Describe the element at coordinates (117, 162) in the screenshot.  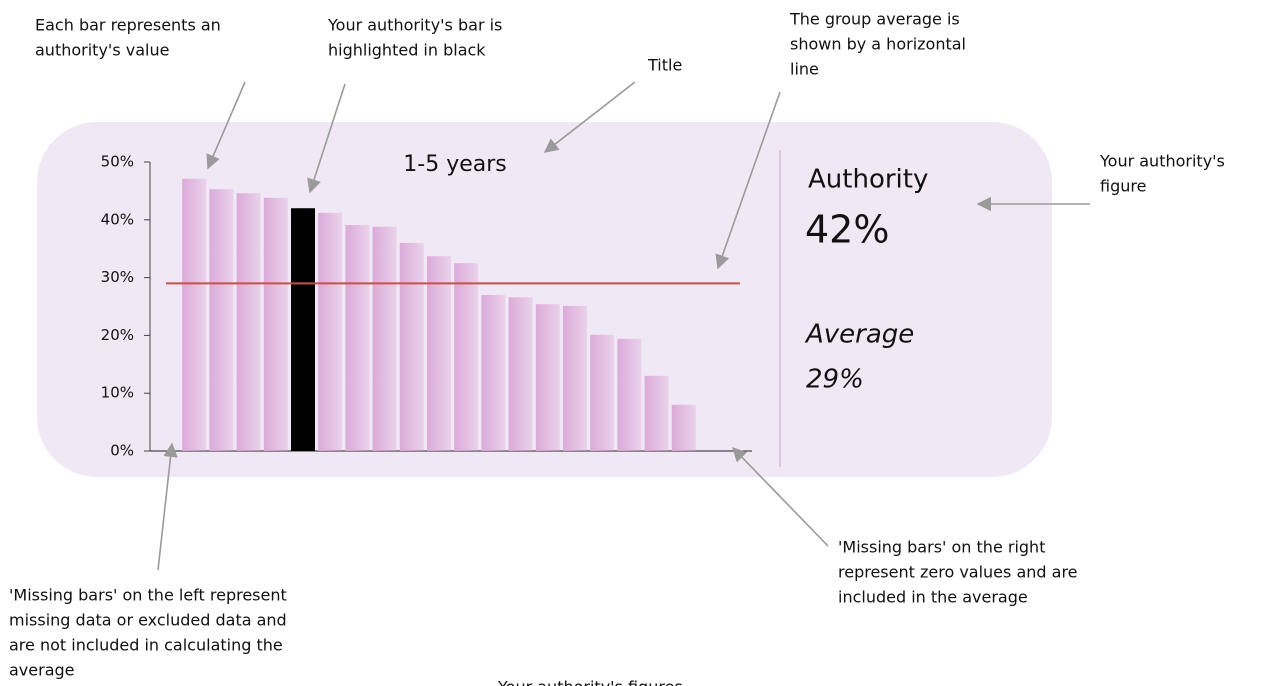
I see `y-tick-label: 50%` at that location.